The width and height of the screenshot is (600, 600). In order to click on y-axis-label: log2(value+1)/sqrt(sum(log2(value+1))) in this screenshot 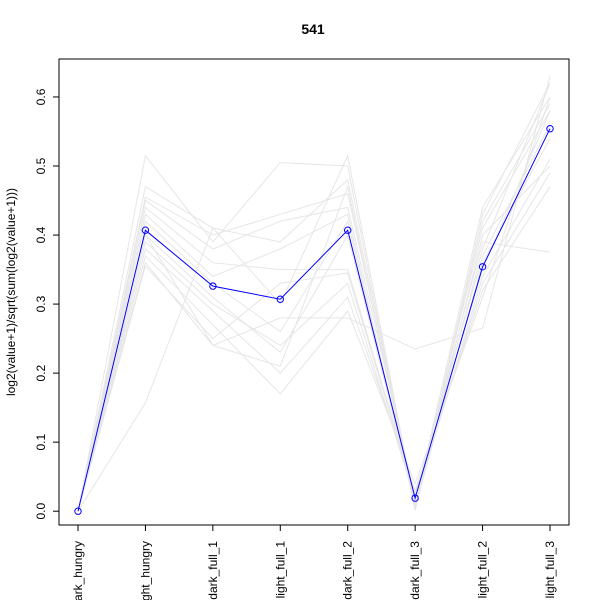, I will do `click(11, 292)`.